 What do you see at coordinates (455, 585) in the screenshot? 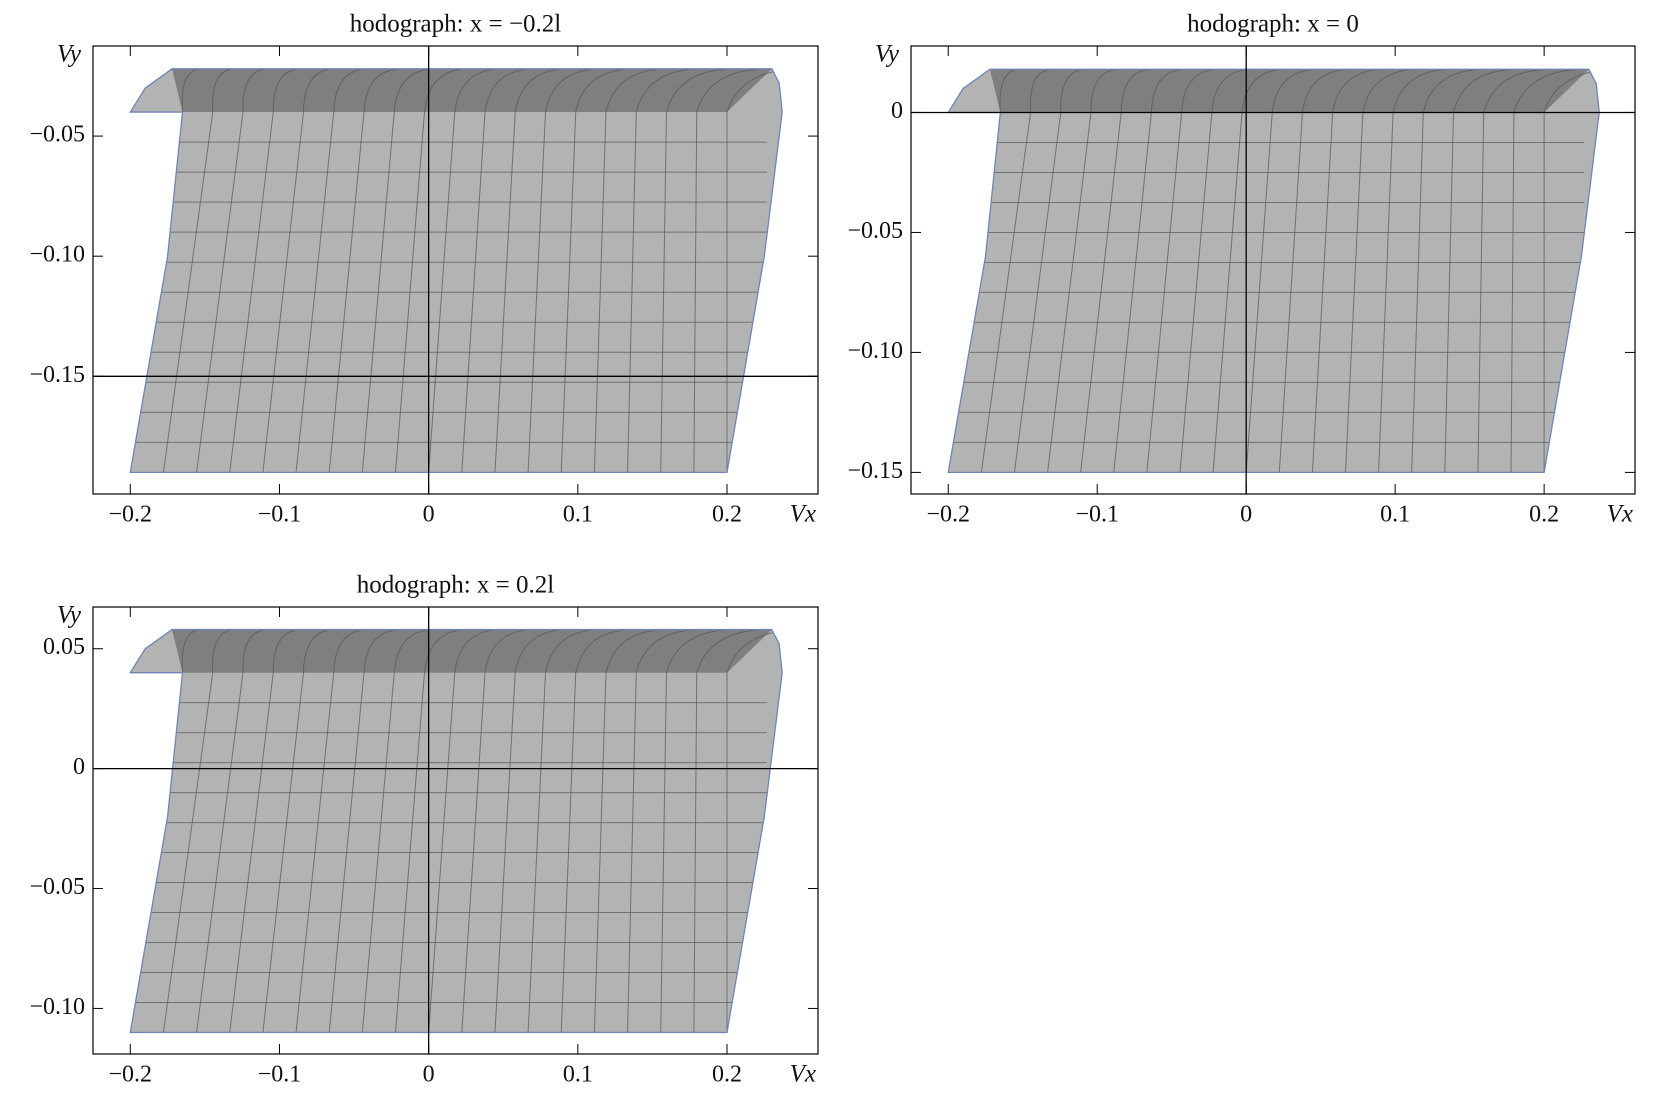
I see `chart-title: hodograph: x = 0.2l` at bounding box center [455, 585].